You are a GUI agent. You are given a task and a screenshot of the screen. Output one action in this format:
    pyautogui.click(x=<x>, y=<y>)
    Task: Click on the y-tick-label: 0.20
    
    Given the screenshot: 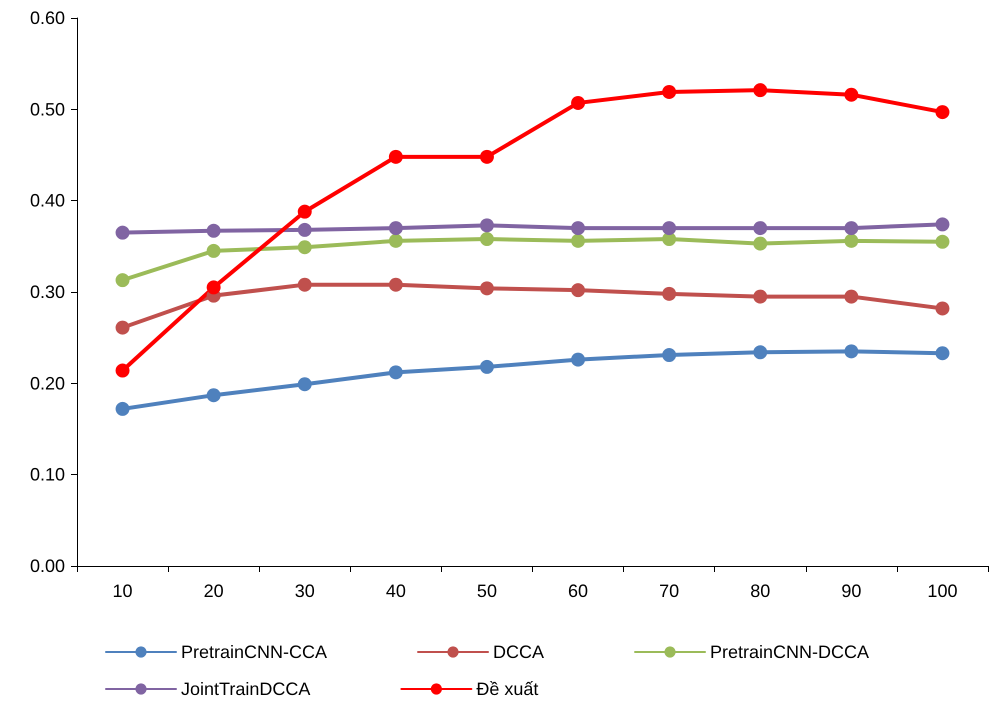 What is the action you would take?
    pyautogui.click(x=47, y=383)
    